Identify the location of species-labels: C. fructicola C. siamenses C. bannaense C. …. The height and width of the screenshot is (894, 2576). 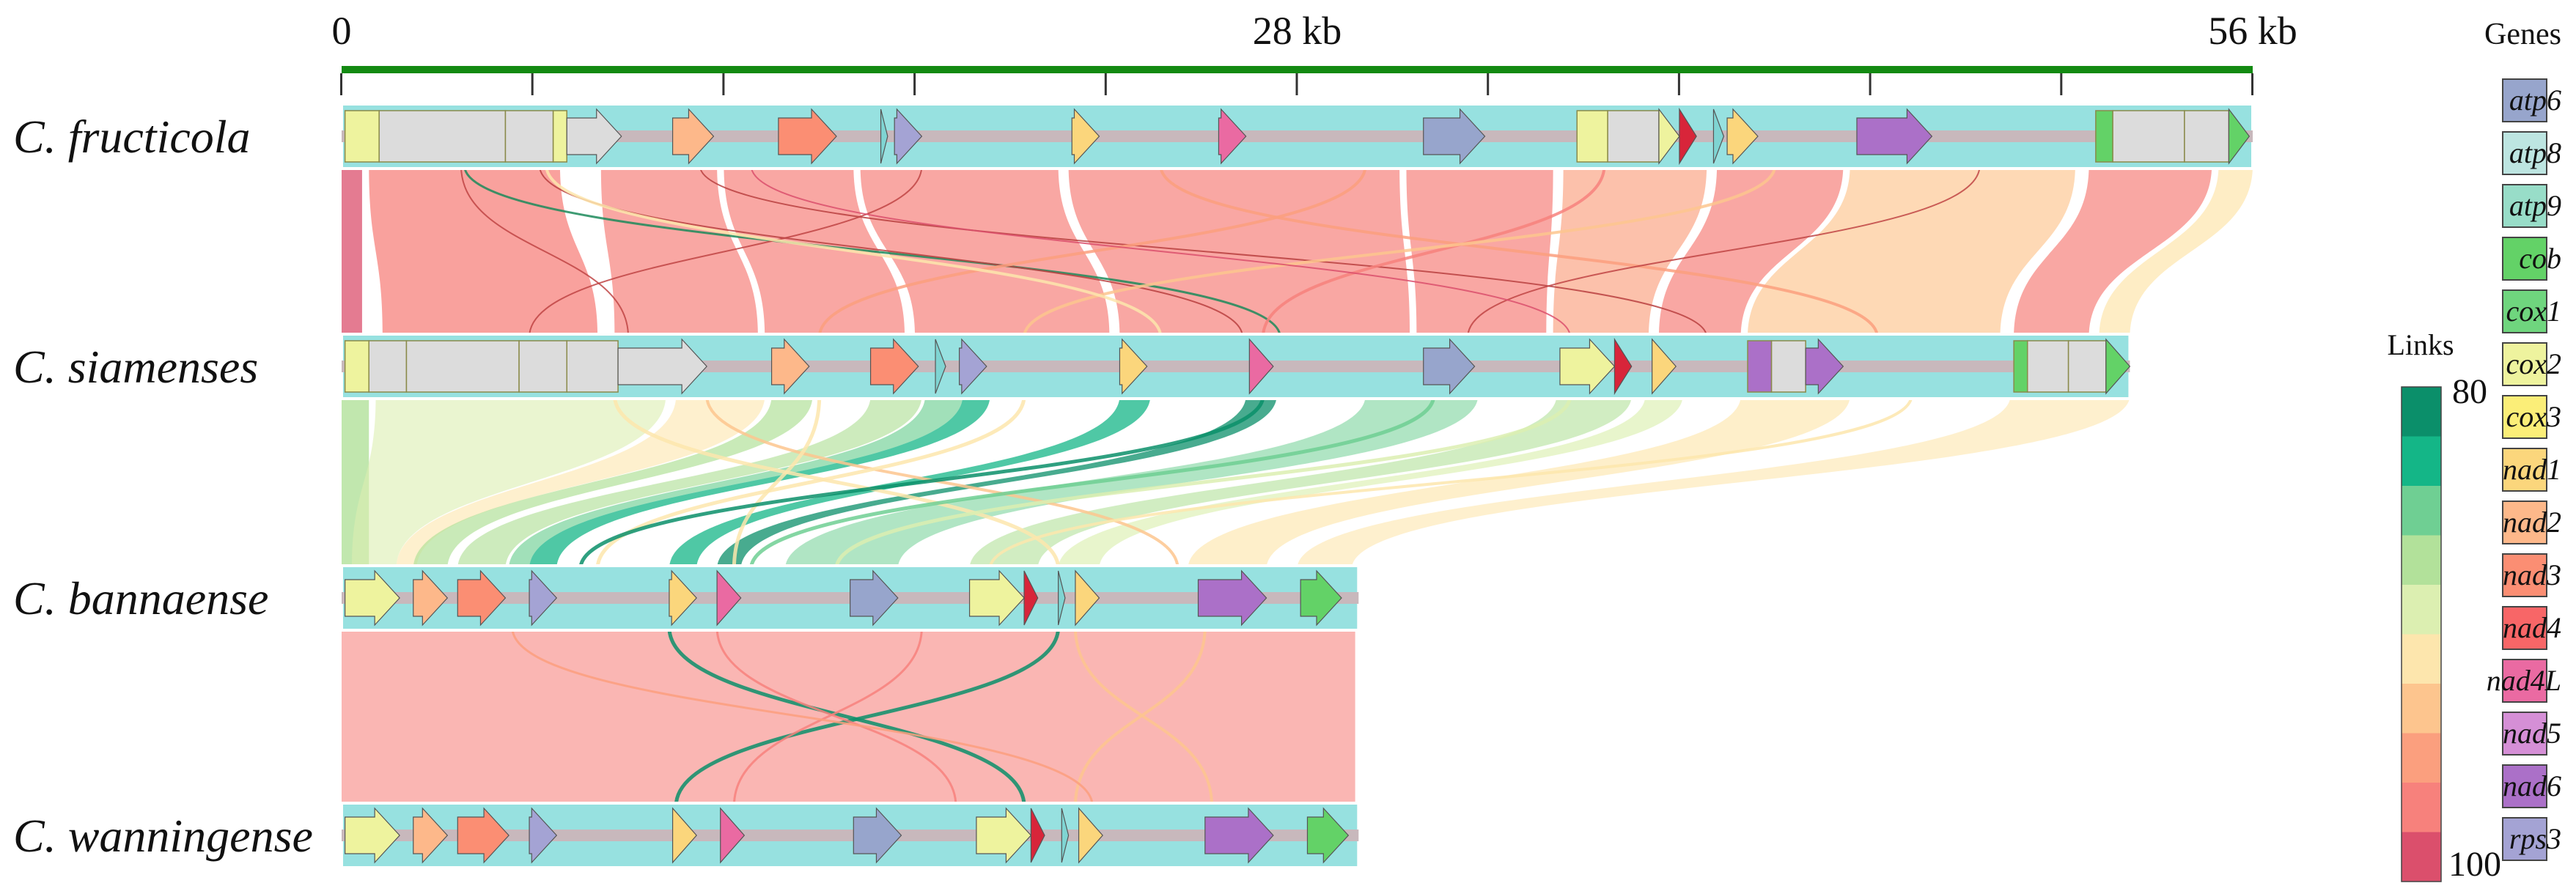
(163, 486).